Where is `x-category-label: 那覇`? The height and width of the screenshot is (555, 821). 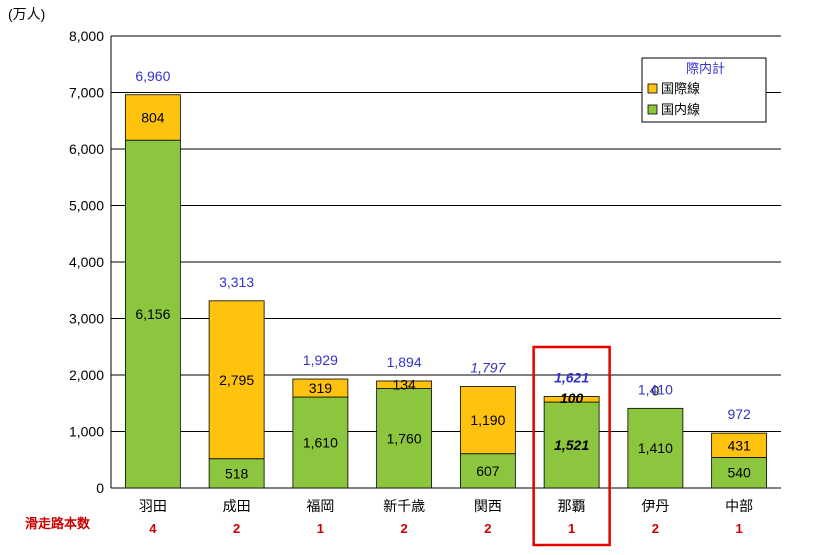
x-category-label: 那覇 is located at coordinates (572, 506).